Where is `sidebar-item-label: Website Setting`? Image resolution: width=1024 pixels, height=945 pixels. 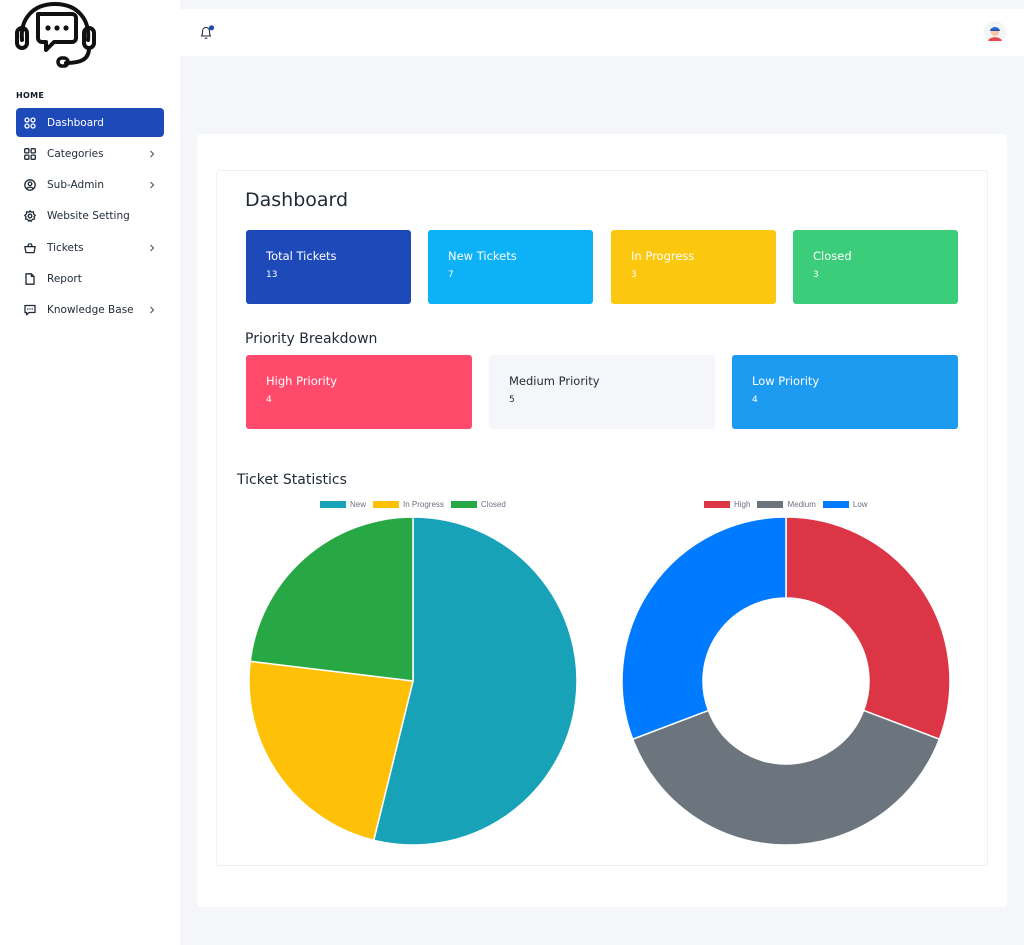
sidebar-item-label: Website Setting is located at coordinates (88, 216).